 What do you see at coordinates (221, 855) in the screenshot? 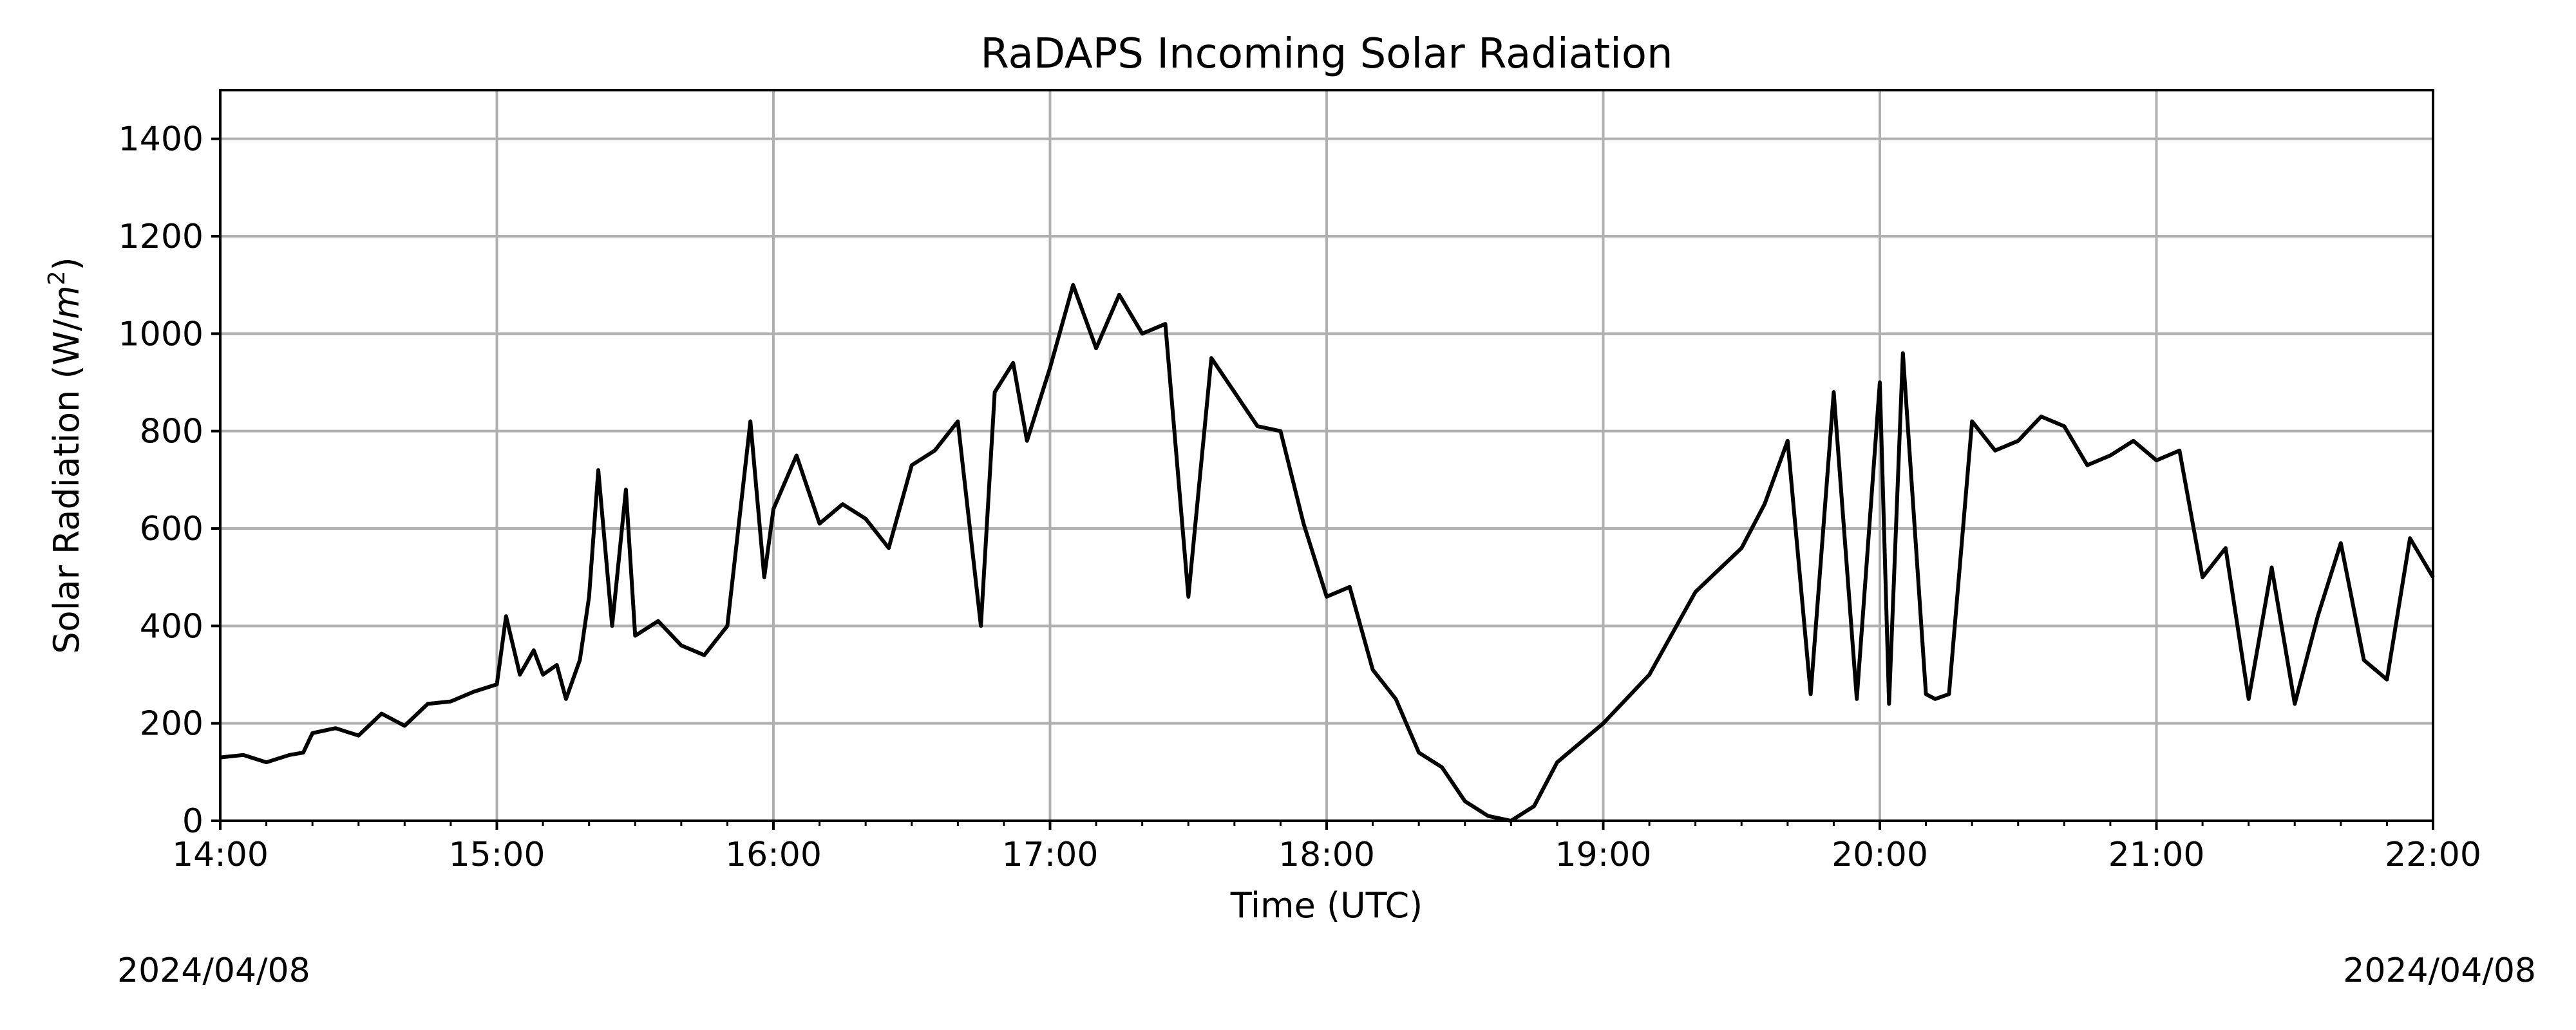
I see `x-tick-label: 14:00` at bounding box center [221, 855].